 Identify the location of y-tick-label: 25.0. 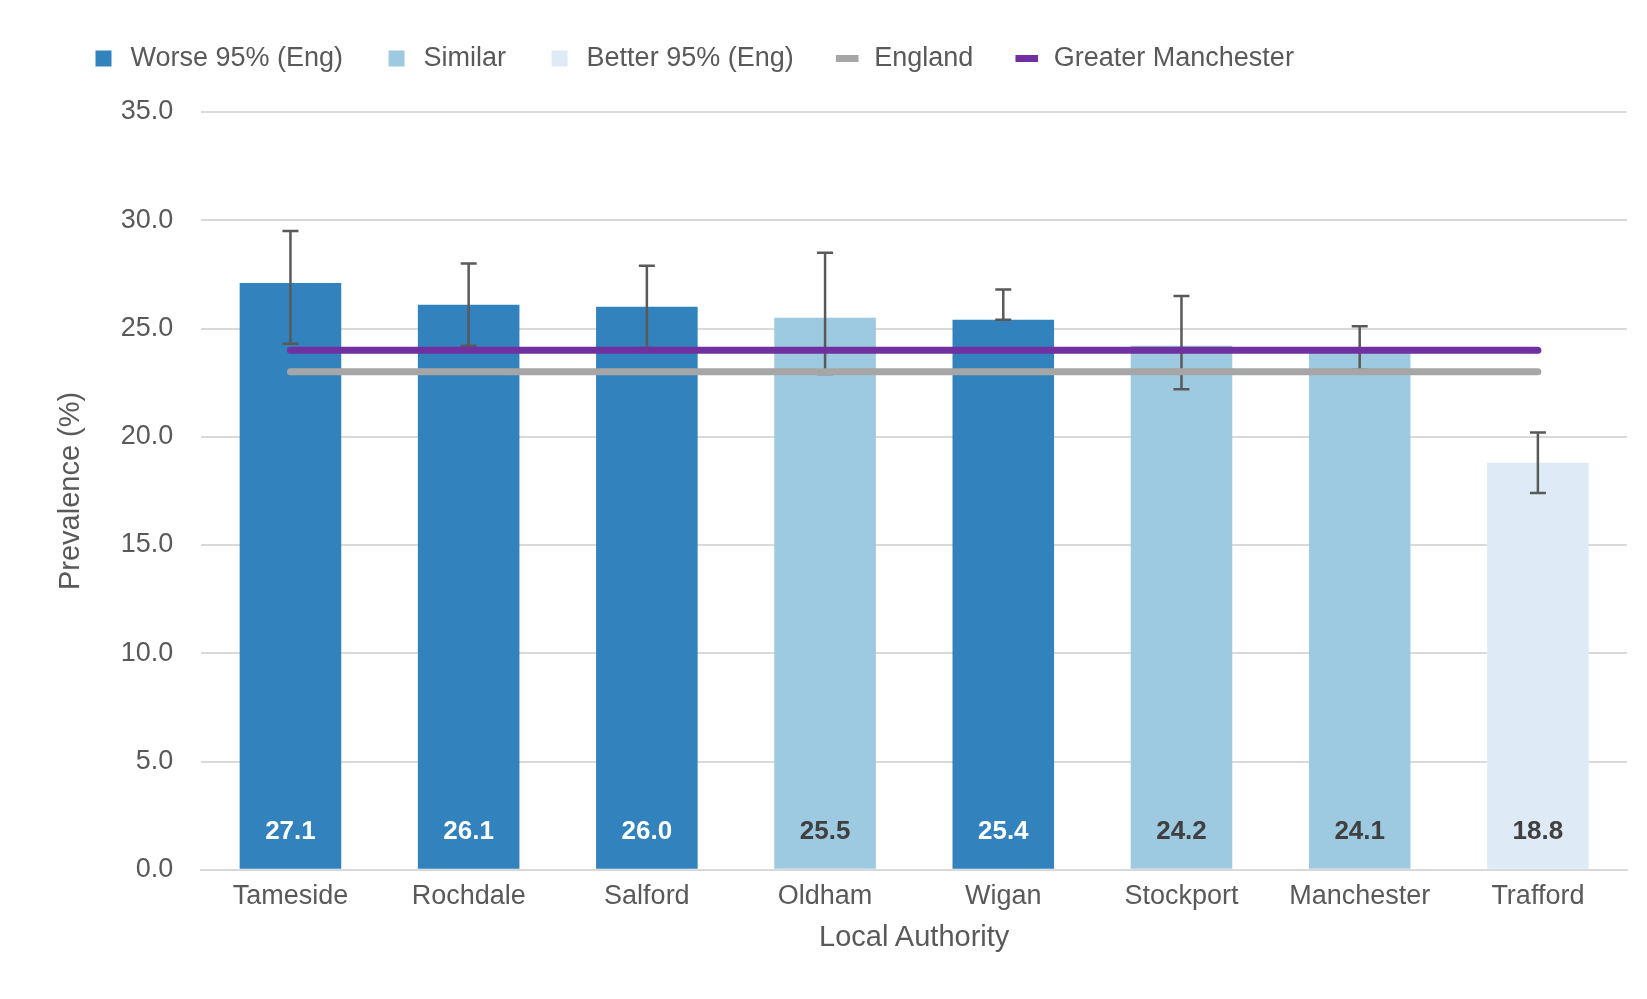
(147, 326).